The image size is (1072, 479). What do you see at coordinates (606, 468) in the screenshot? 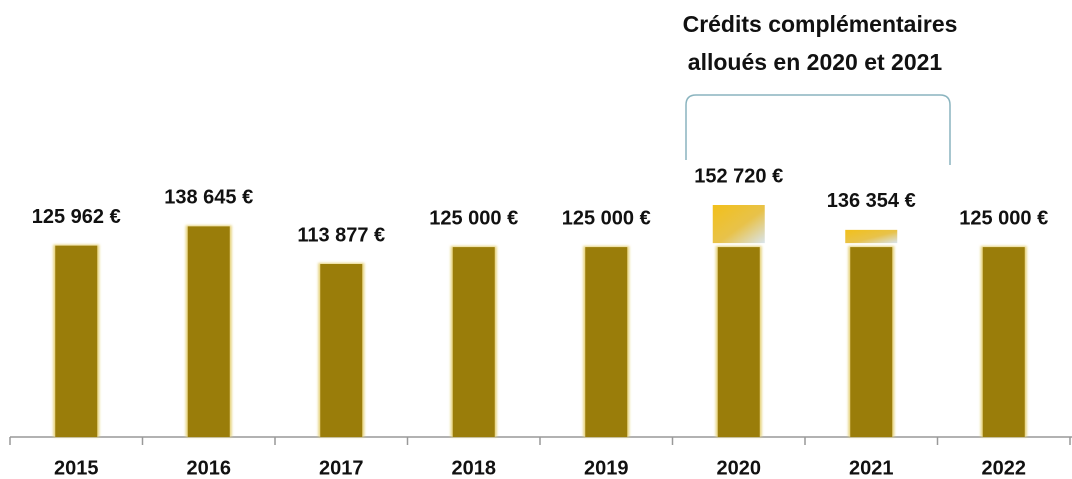
I see `x-tick-label: 2019` at bounding box center [606, 468].